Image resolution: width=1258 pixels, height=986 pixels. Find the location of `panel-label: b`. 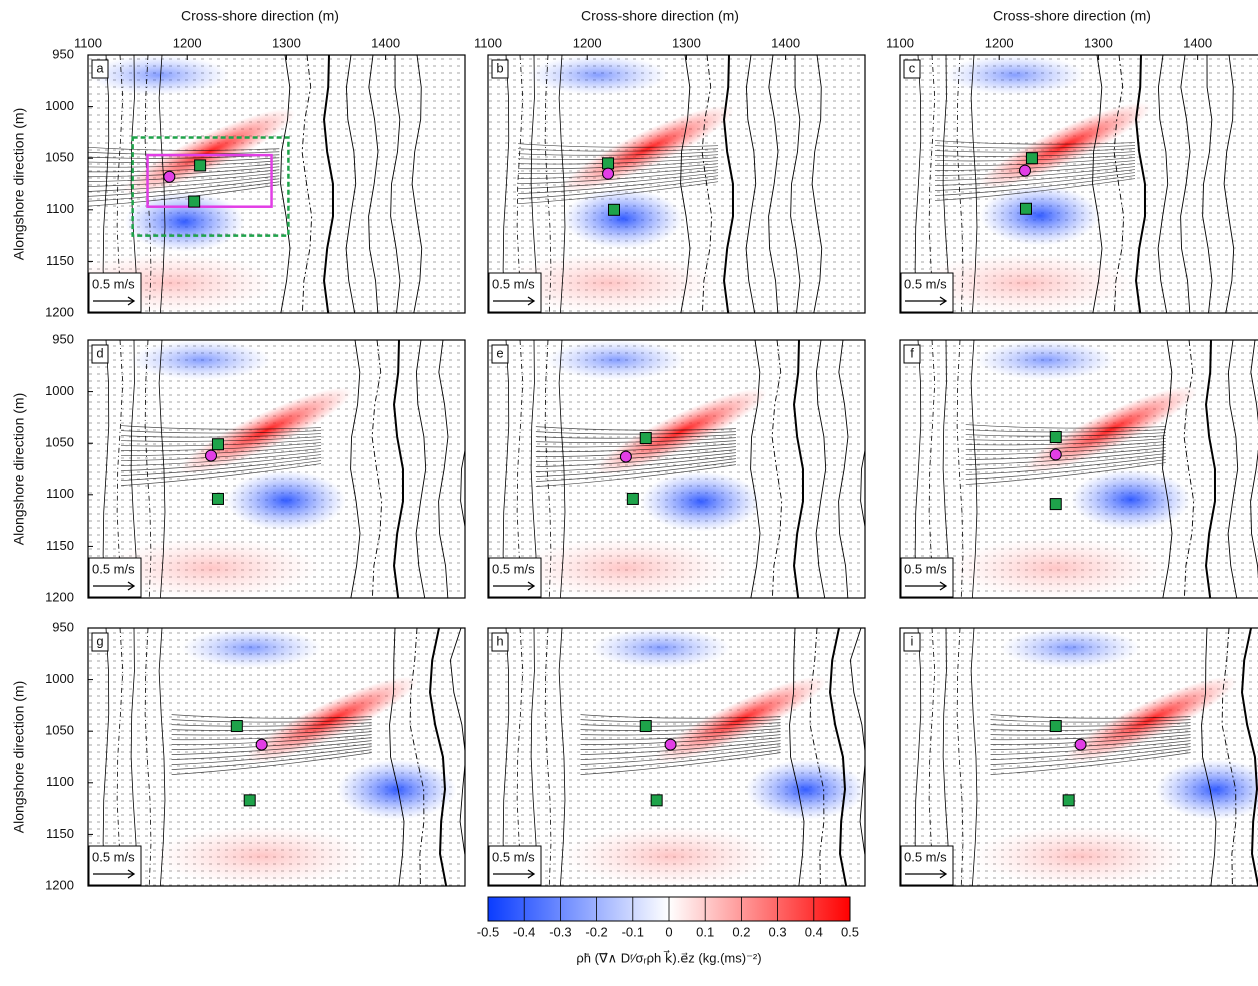

panel-label: b is located at coordinates (499, 67).